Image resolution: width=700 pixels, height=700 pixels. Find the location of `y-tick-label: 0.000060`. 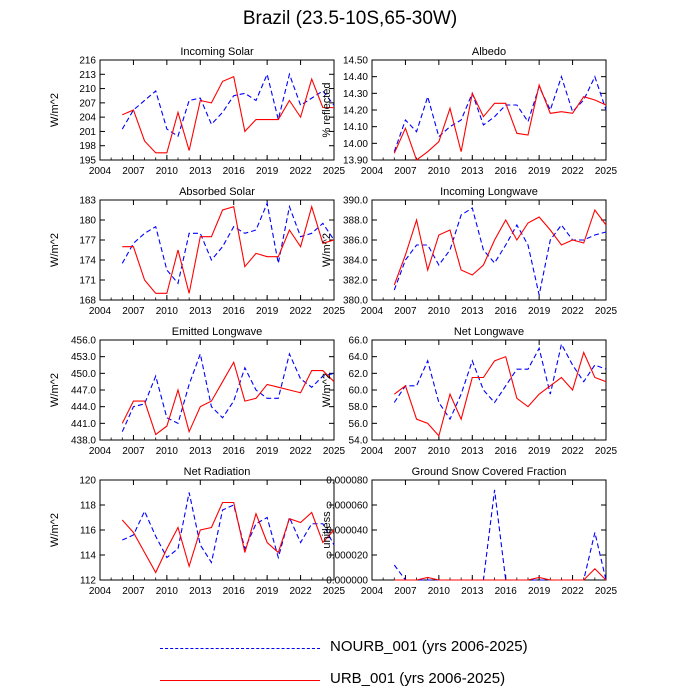

y-tick-label: 0.000060 is located at coordinates (347, 506).